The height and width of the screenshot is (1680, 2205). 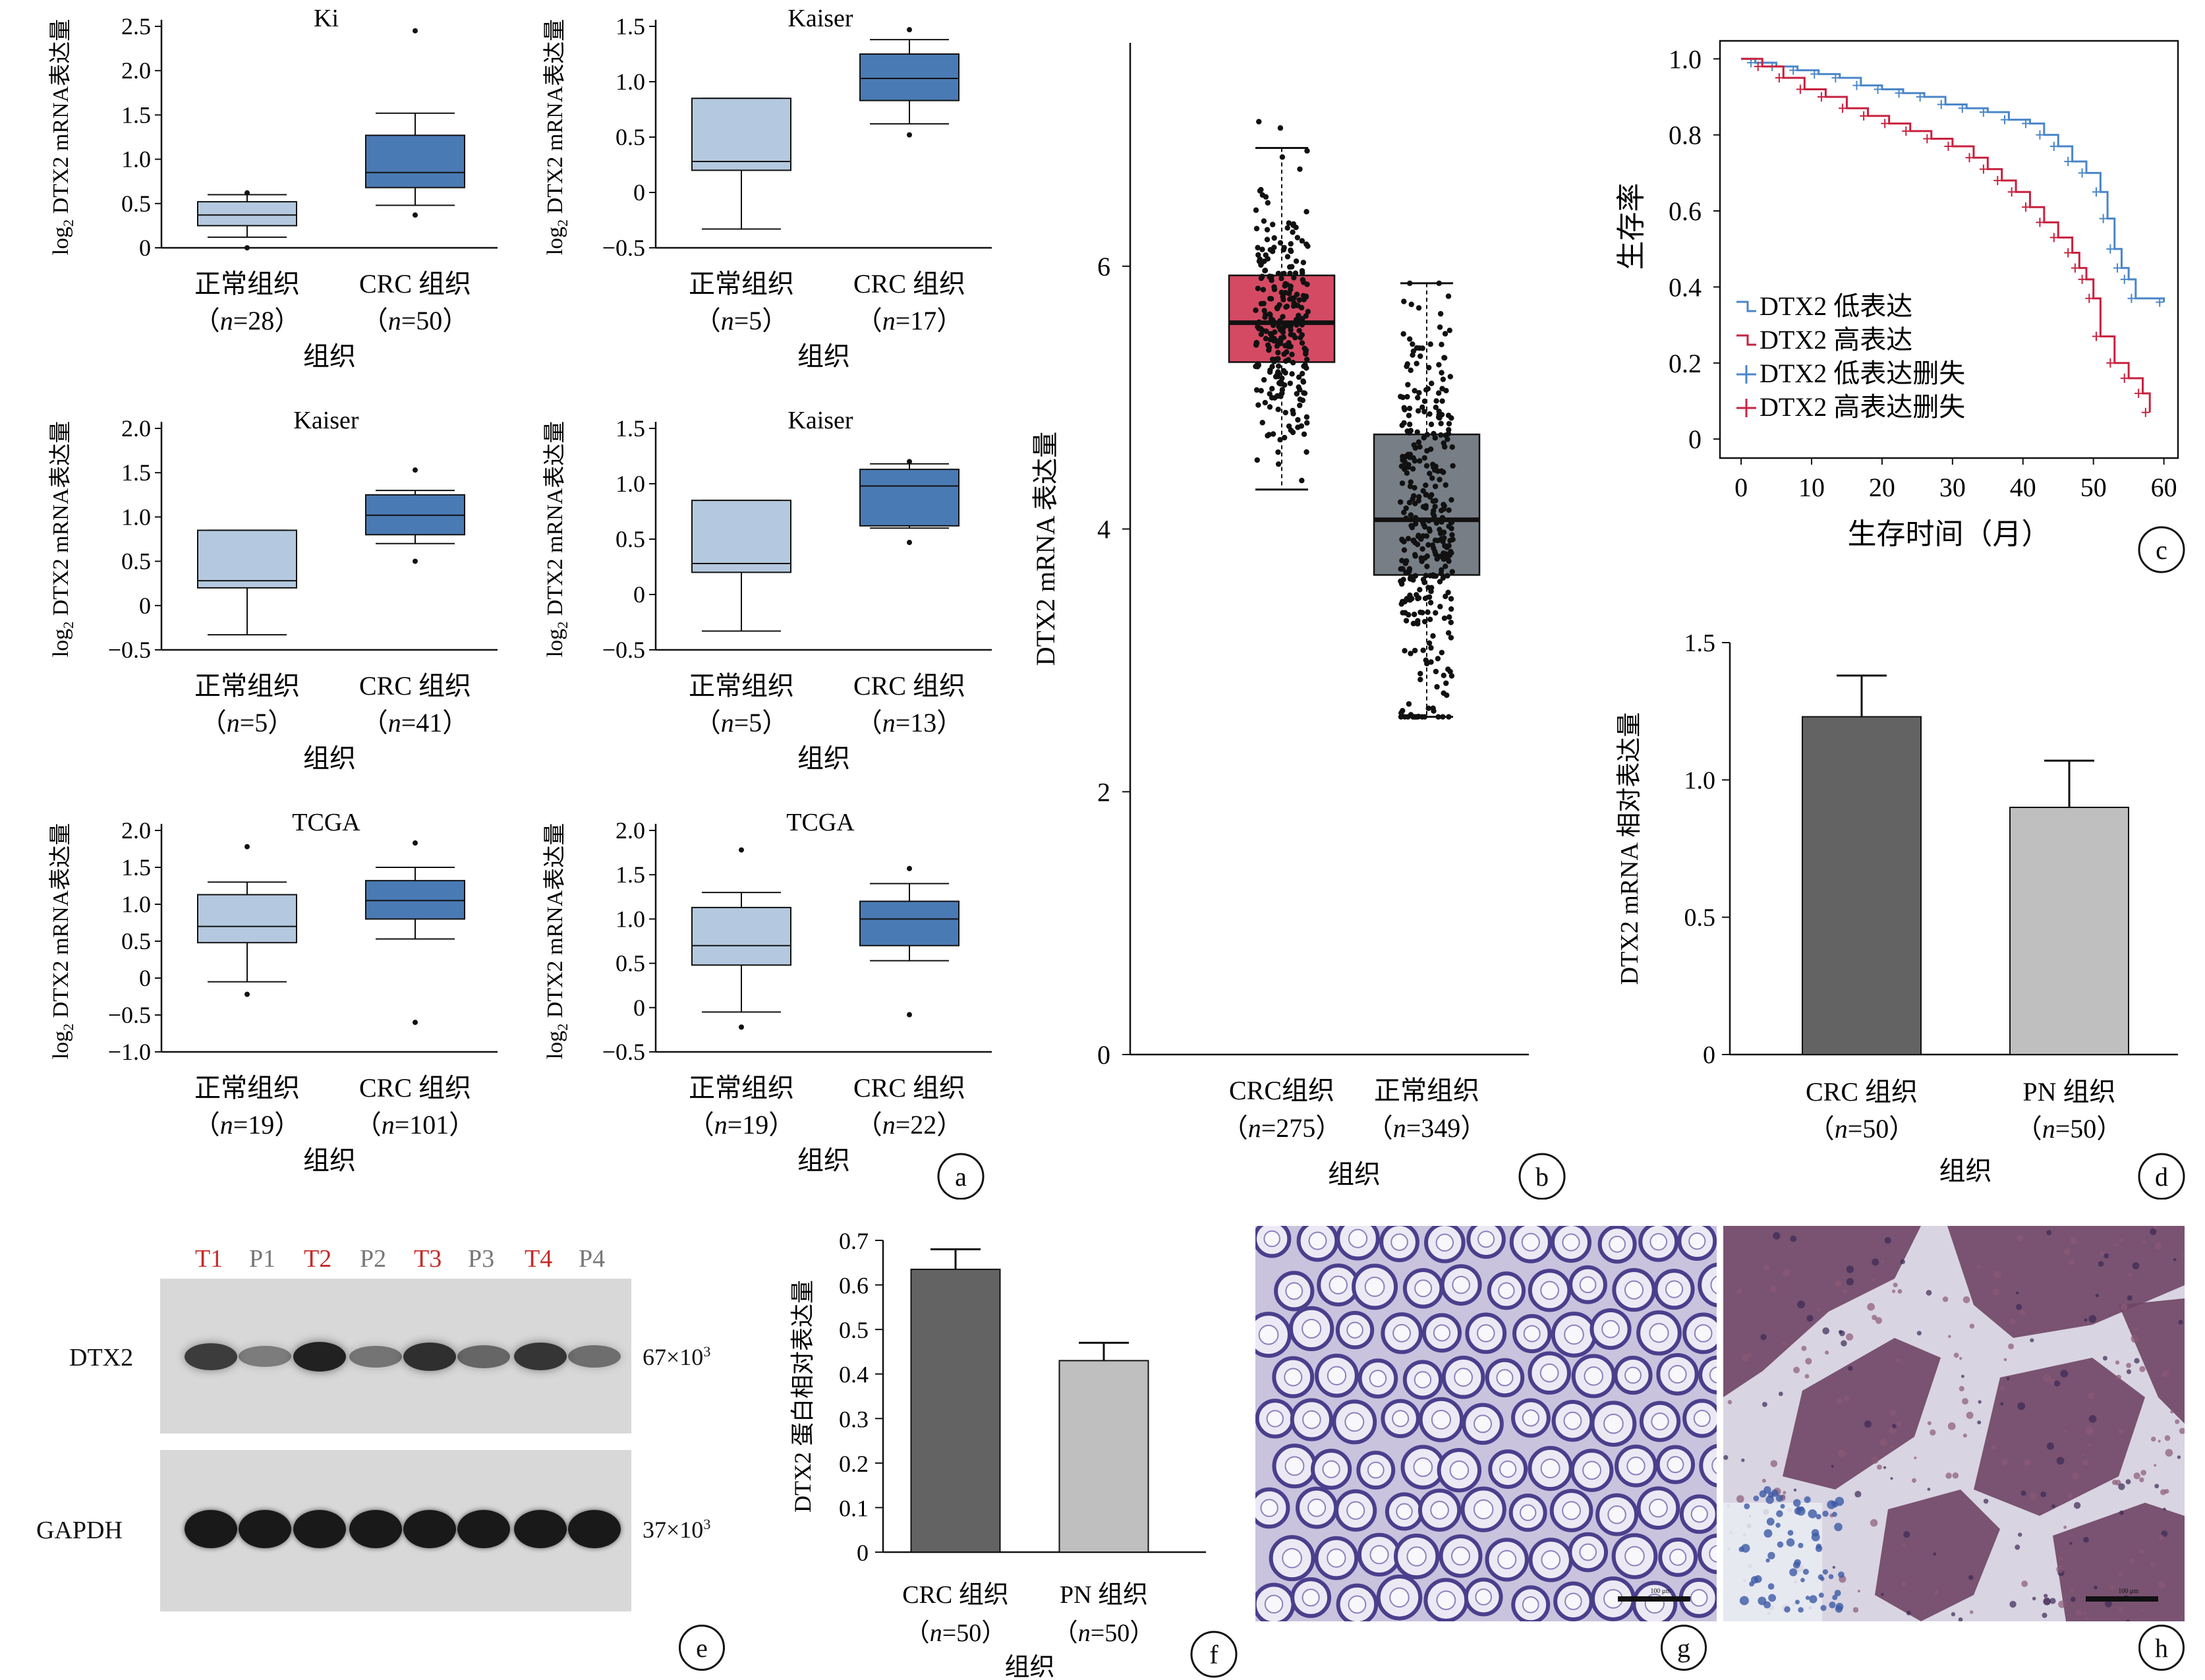 I want to click on x-tick-n-label: （n=50）, so click(x=415, y=320).